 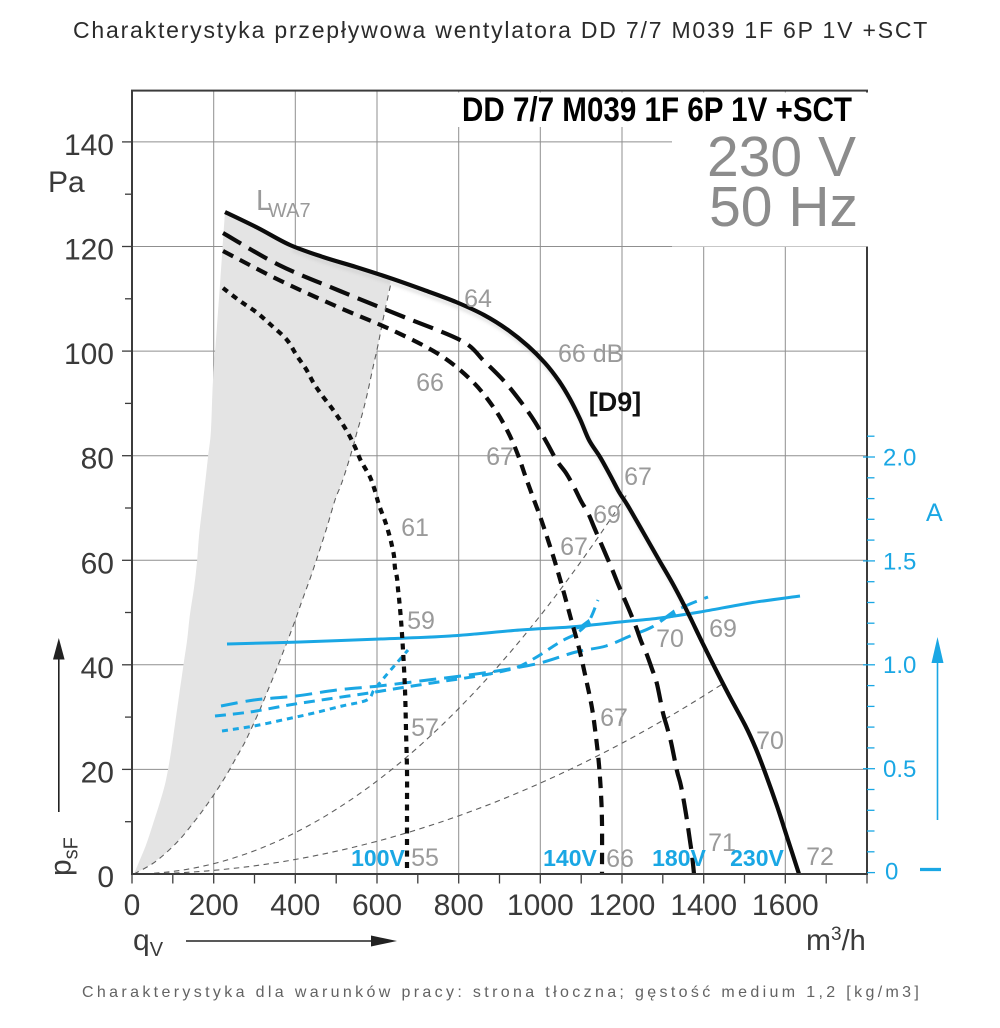 I want to click on svg-text: [D9], so click(x=615, y=402).